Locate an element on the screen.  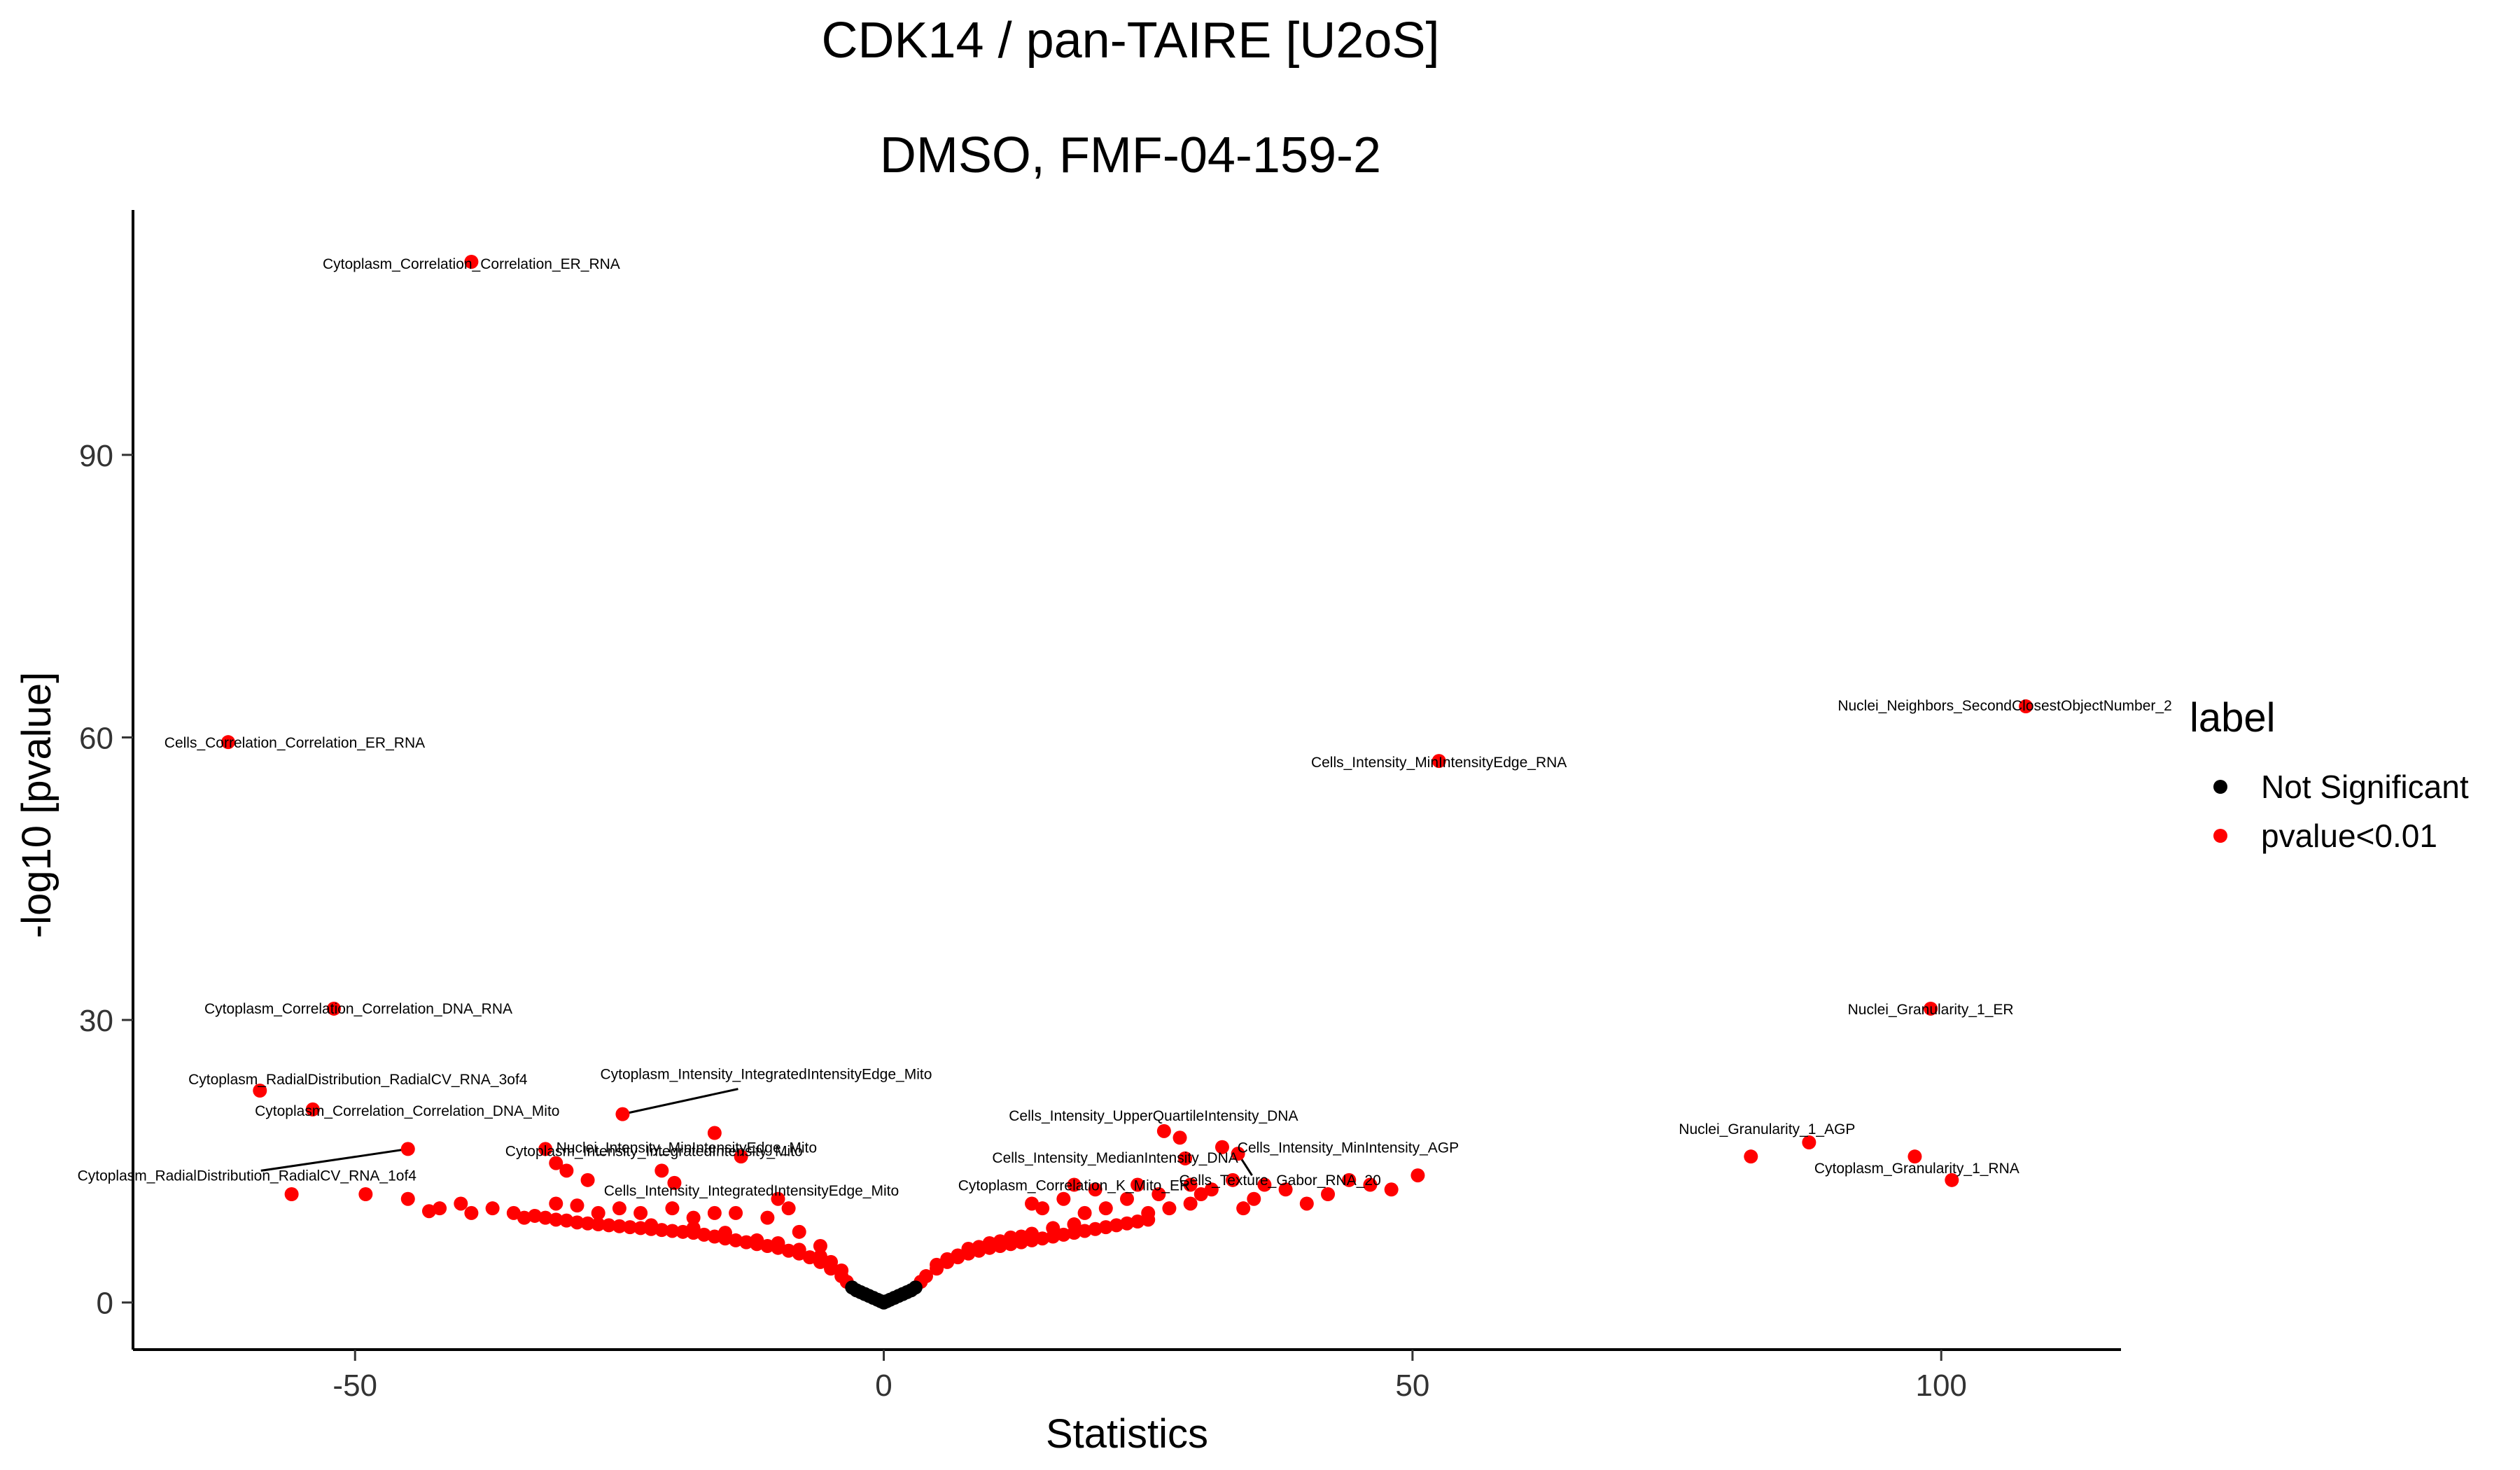
point-not-significant is located at coordinates (915, 1287).